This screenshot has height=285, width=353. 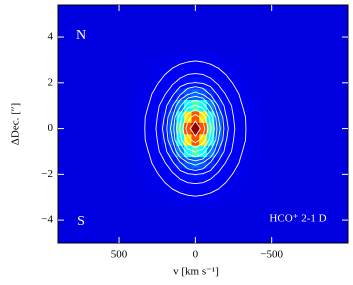 I want to click on y-tick-label: −4, so click(x=47, y=220).